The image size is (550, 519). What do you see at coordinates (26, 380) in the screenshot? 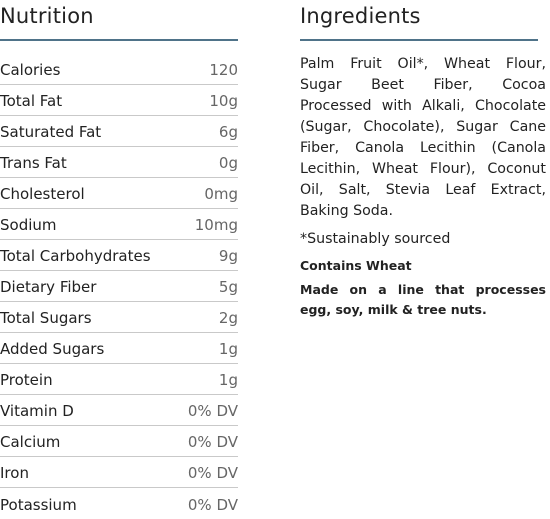
I see `nutrition-label: Protein` at bounding box center [26, 380].